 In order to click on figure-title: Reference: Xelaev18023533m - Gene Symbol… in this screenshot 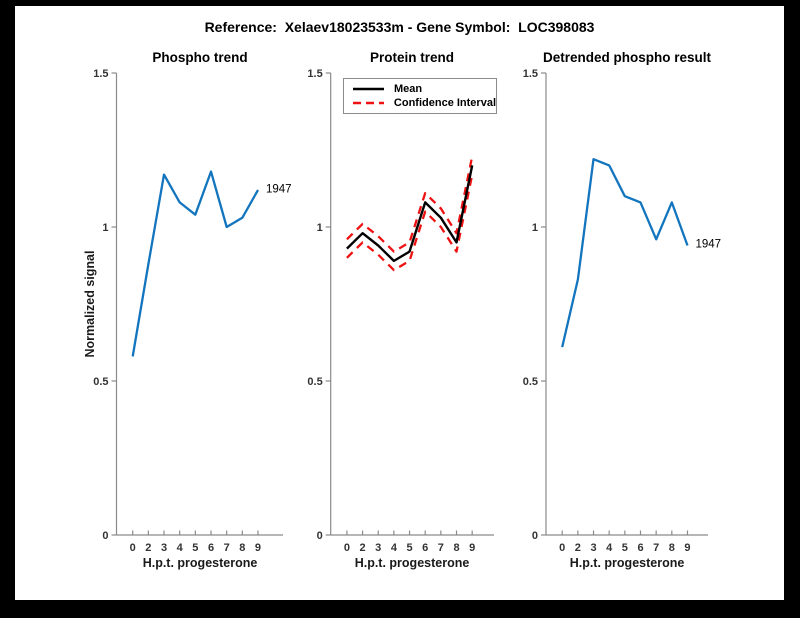, I will do `click(399, 27)`.